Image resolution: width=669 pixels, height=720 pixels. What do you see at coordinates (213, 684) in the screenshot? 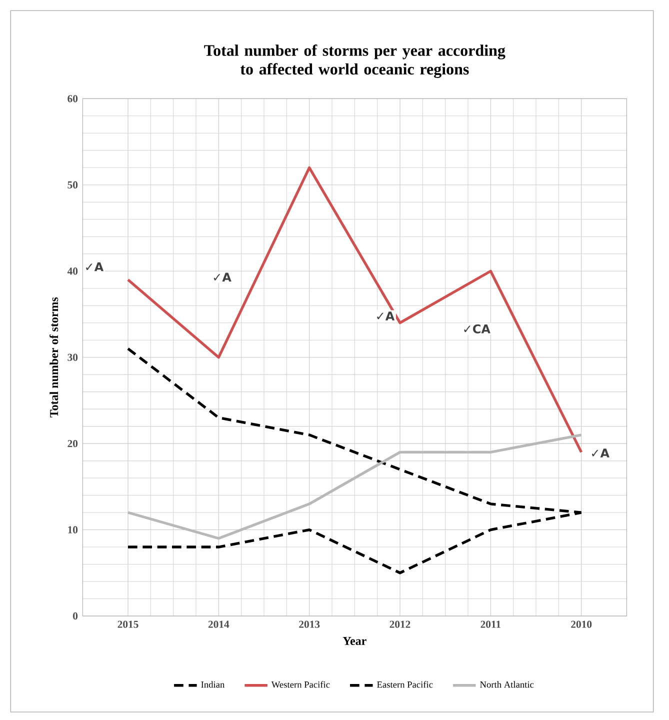
I see `legend-label: Indian` at bounding box center [213, 684].